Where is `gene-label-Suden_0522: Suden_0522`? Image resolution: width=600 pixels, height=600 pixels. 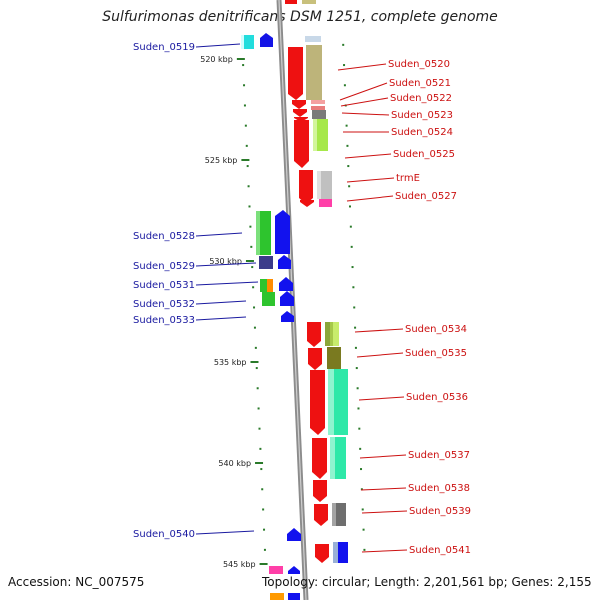
gene-label-Suden_0522: Suden_0522 is located at coordinates (421, 98).